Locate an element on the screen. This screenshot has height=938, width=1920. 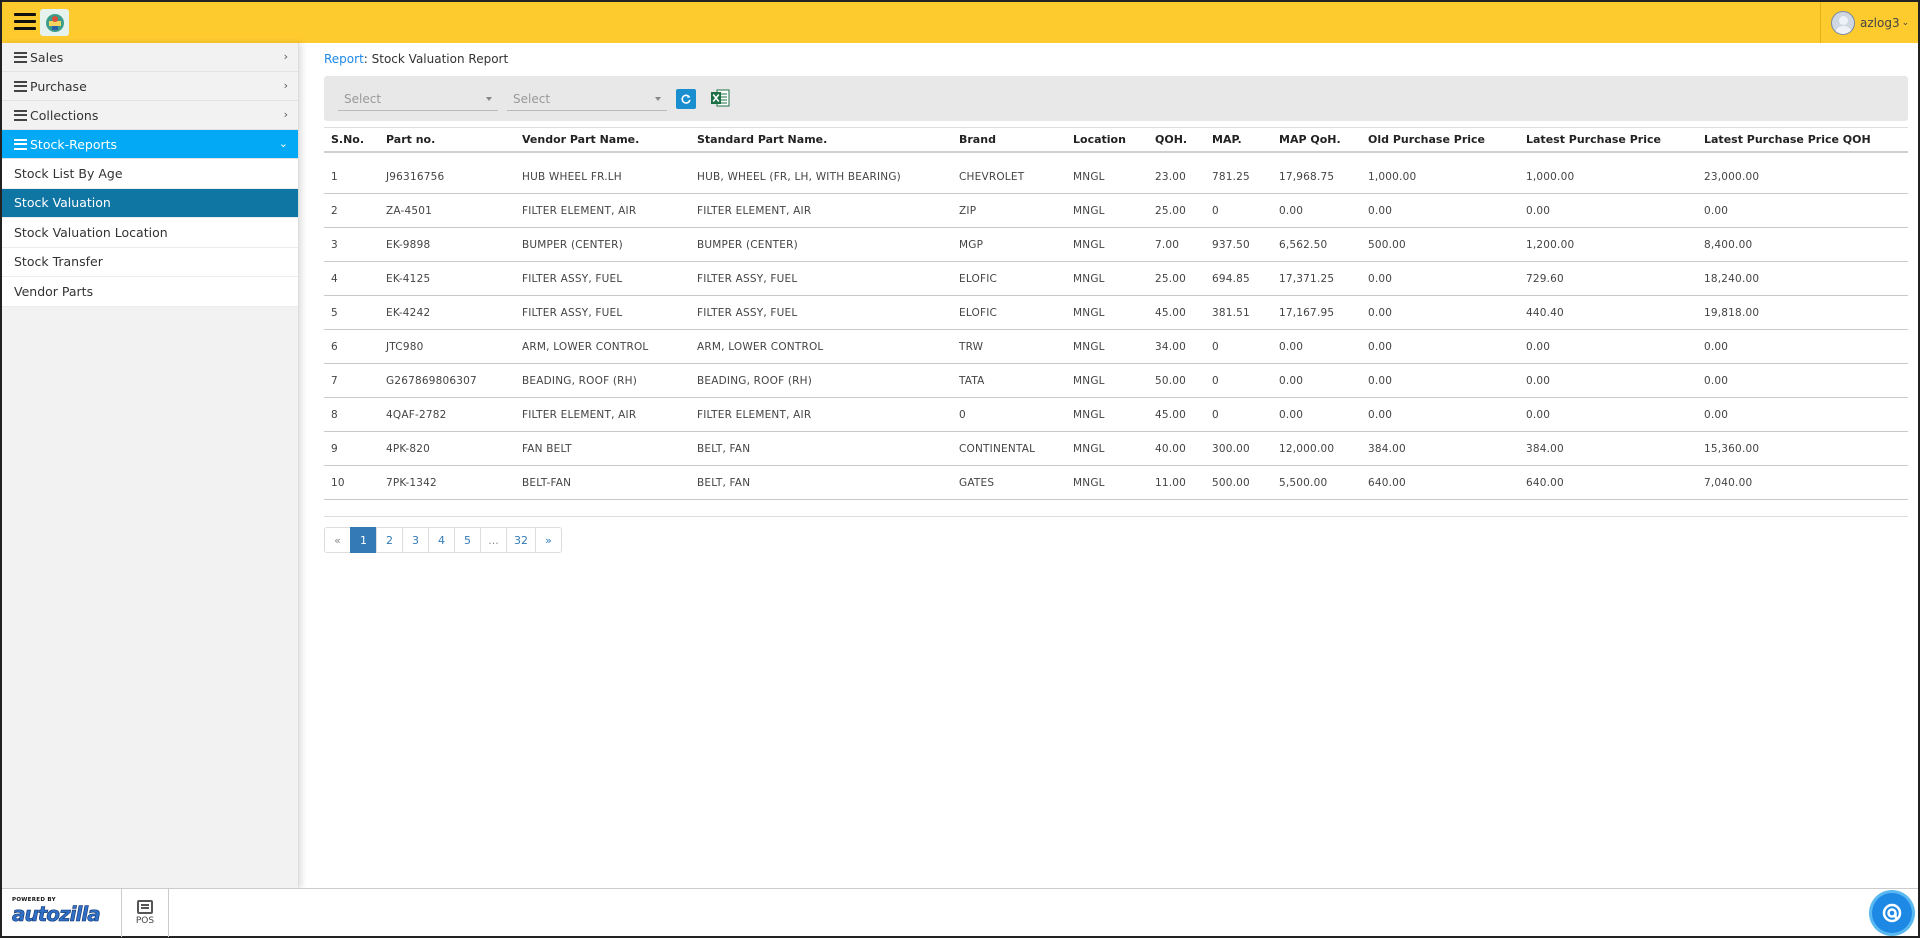
table-cell: BEADING, ROOF (RH) is located at coordinates (580, 380).